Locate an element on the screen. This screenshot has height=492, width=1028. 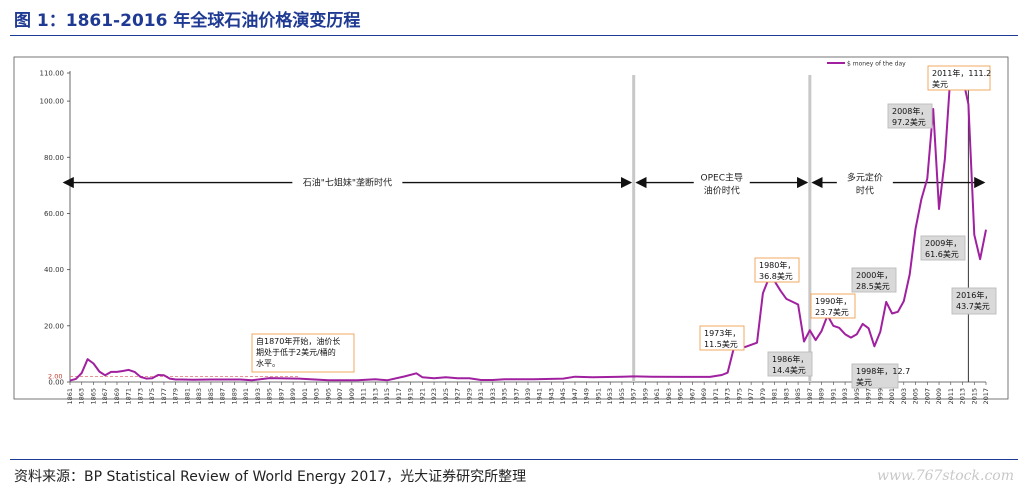
annotation-text: 23.7美元 is located at coordinates (832, 312).